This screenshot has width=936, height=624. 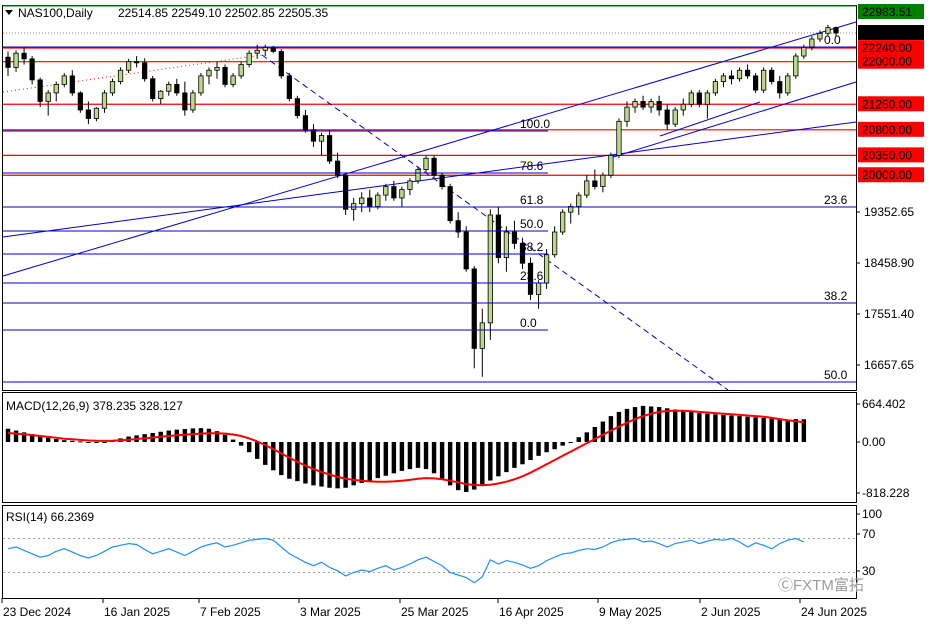 What do you see at coordinates (710, 119) in the screenshot?
I see `minor-trend-line` at bounding box center [710, 119].